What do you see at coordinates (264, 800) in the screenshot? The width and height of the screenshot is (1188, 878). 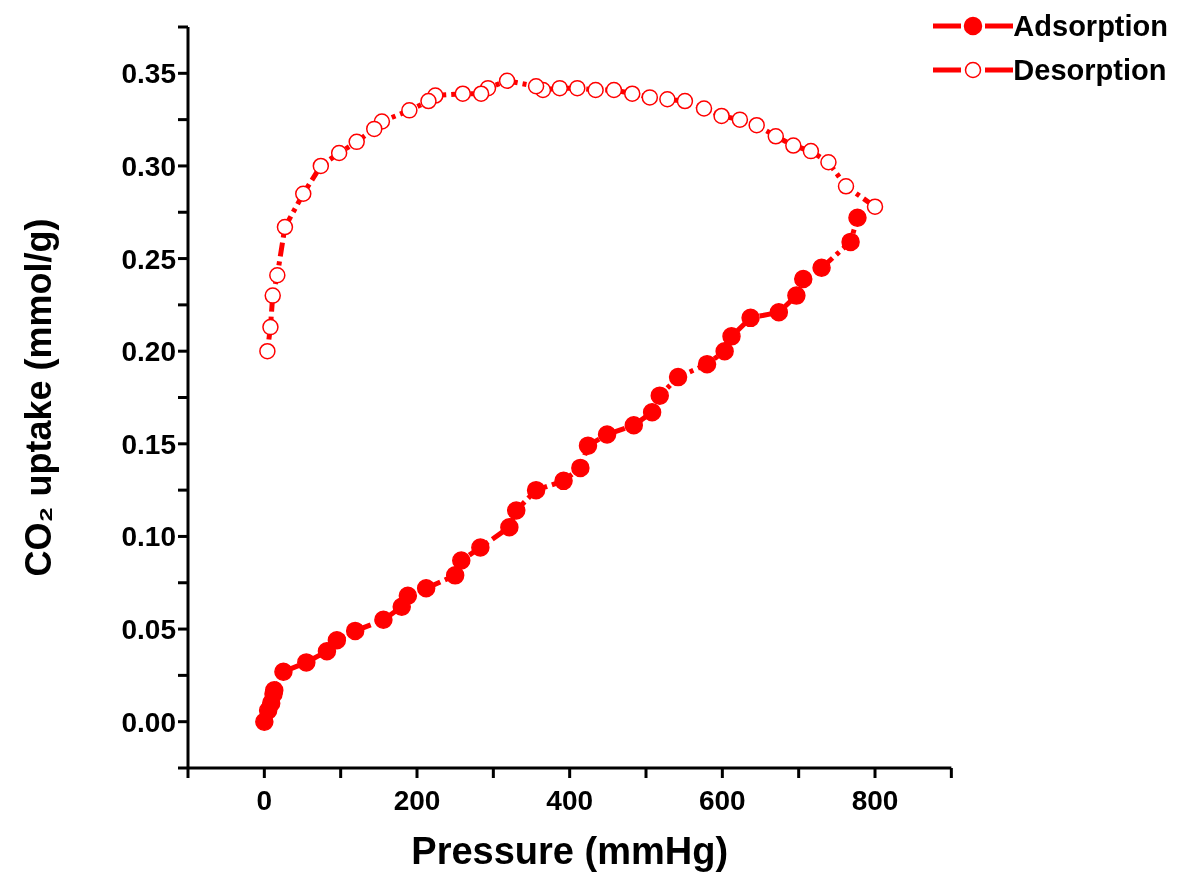 I see `x-tick-label: 0` at bounding box center [264, 800].